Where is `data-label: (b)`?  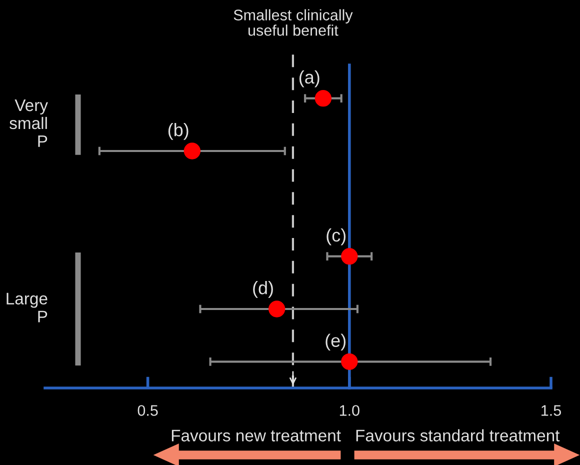
data-label: (b) is located at coordinates (178, 131).